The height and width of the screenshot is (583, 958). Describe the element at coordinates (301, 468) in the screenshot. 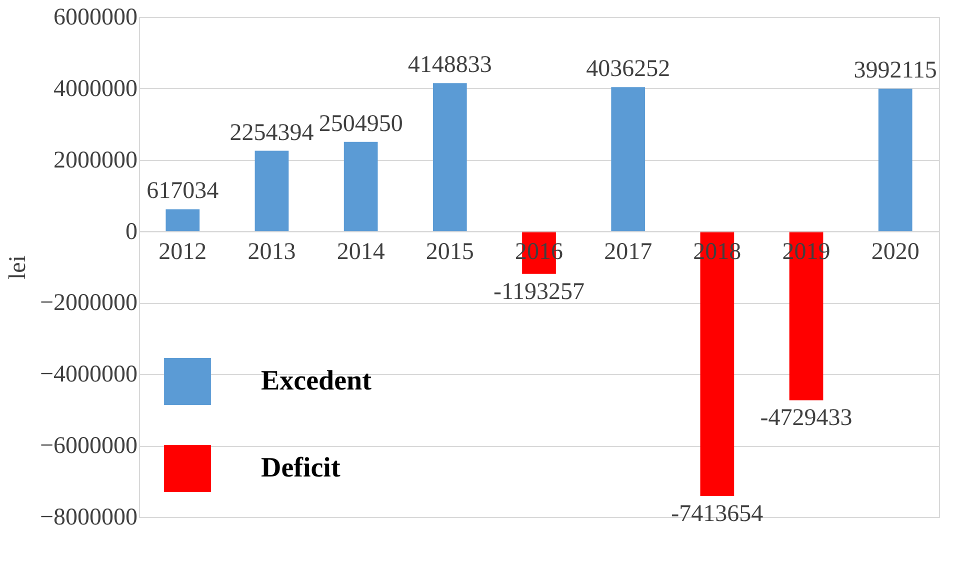

I see `legend-label: Deficit` at that location.